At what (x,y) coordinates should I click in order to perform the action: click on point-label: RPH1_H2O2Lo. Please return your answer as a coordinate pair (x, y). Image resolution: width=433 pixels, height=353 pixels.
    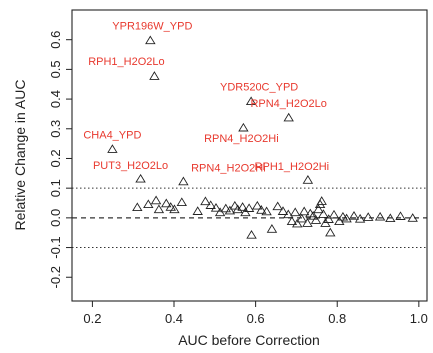
    Looking at the image, I should click on (126, 62).